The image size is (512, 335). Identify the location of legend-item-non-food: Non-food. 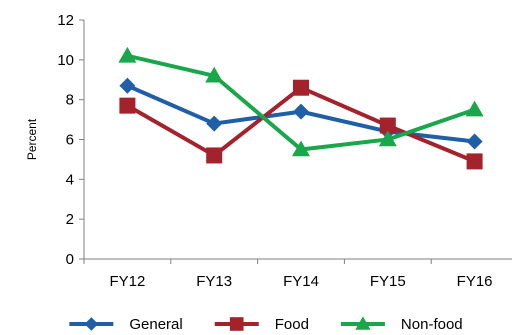
(401, 324).